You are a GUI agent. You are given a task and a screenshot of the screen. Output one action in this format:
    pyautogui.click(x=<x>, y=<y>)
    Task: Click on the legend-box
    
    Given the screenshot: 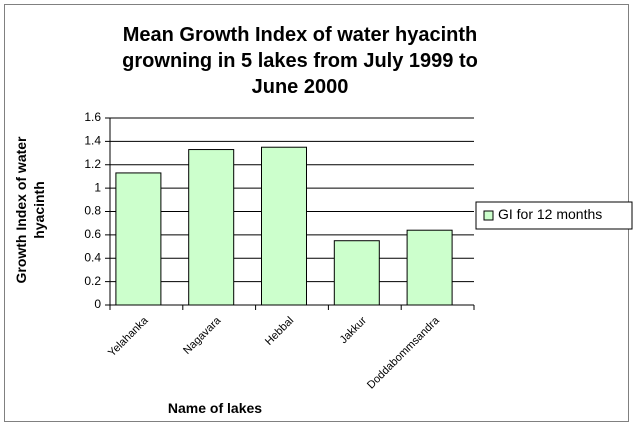 What is the action you would take?
    pyautogui.click(x=554, y=215)
    